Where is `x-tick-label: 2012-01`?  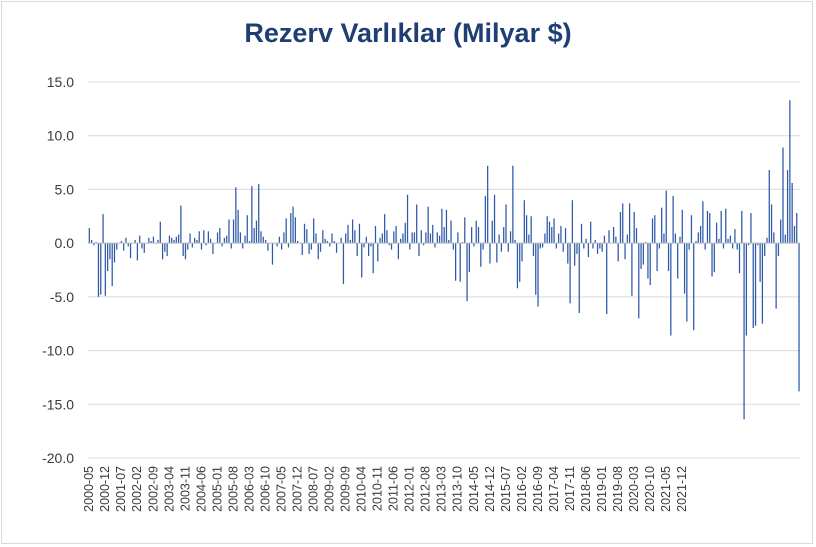 x-tick-label: 2012-01 is located at coordinates (410, 489).